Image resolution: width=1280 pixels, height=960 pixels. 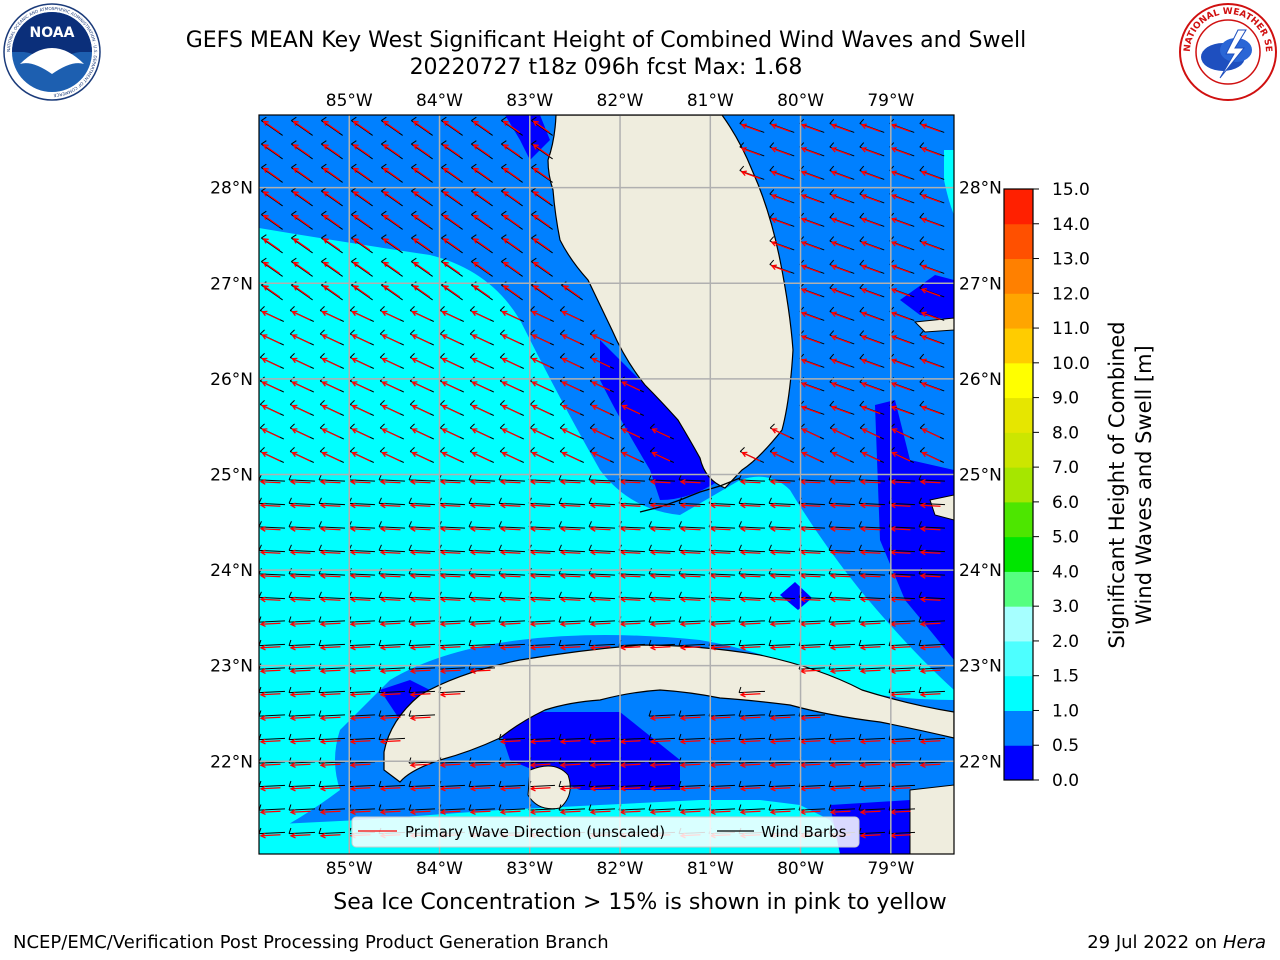 I want to click on footer-host: Hera, so click(x=1244, y=942).